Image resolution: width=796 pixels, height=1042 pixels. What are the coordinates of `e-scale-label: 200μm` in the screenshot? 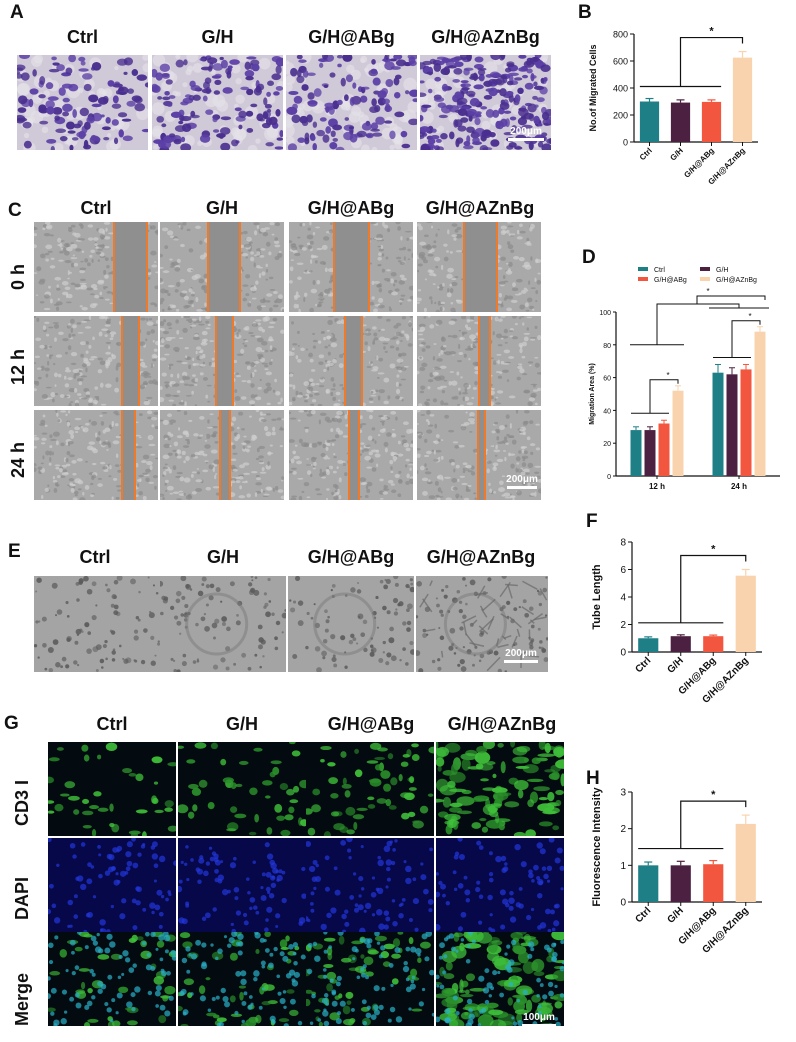 It's located at (521, 653).